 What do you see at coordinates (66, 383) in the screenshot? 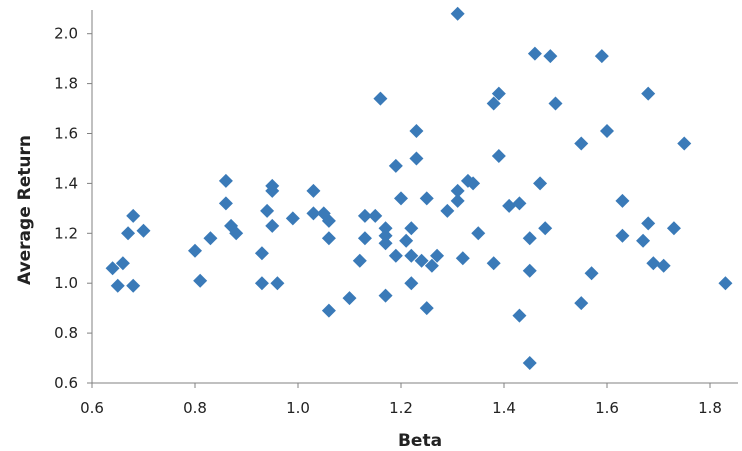
I see `y-tick-label: 0.6` at bounding box center [66, 383].